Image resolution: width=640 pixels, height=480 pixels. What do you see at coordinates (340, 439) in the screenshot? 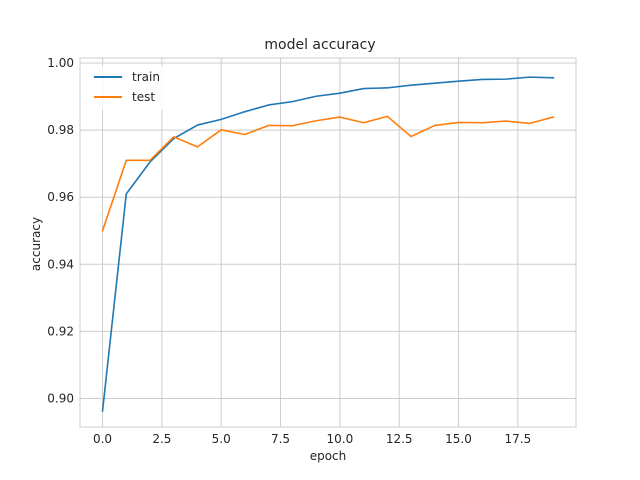
I see `x-tick-label: 10.0` at bounding box center [340, 439].